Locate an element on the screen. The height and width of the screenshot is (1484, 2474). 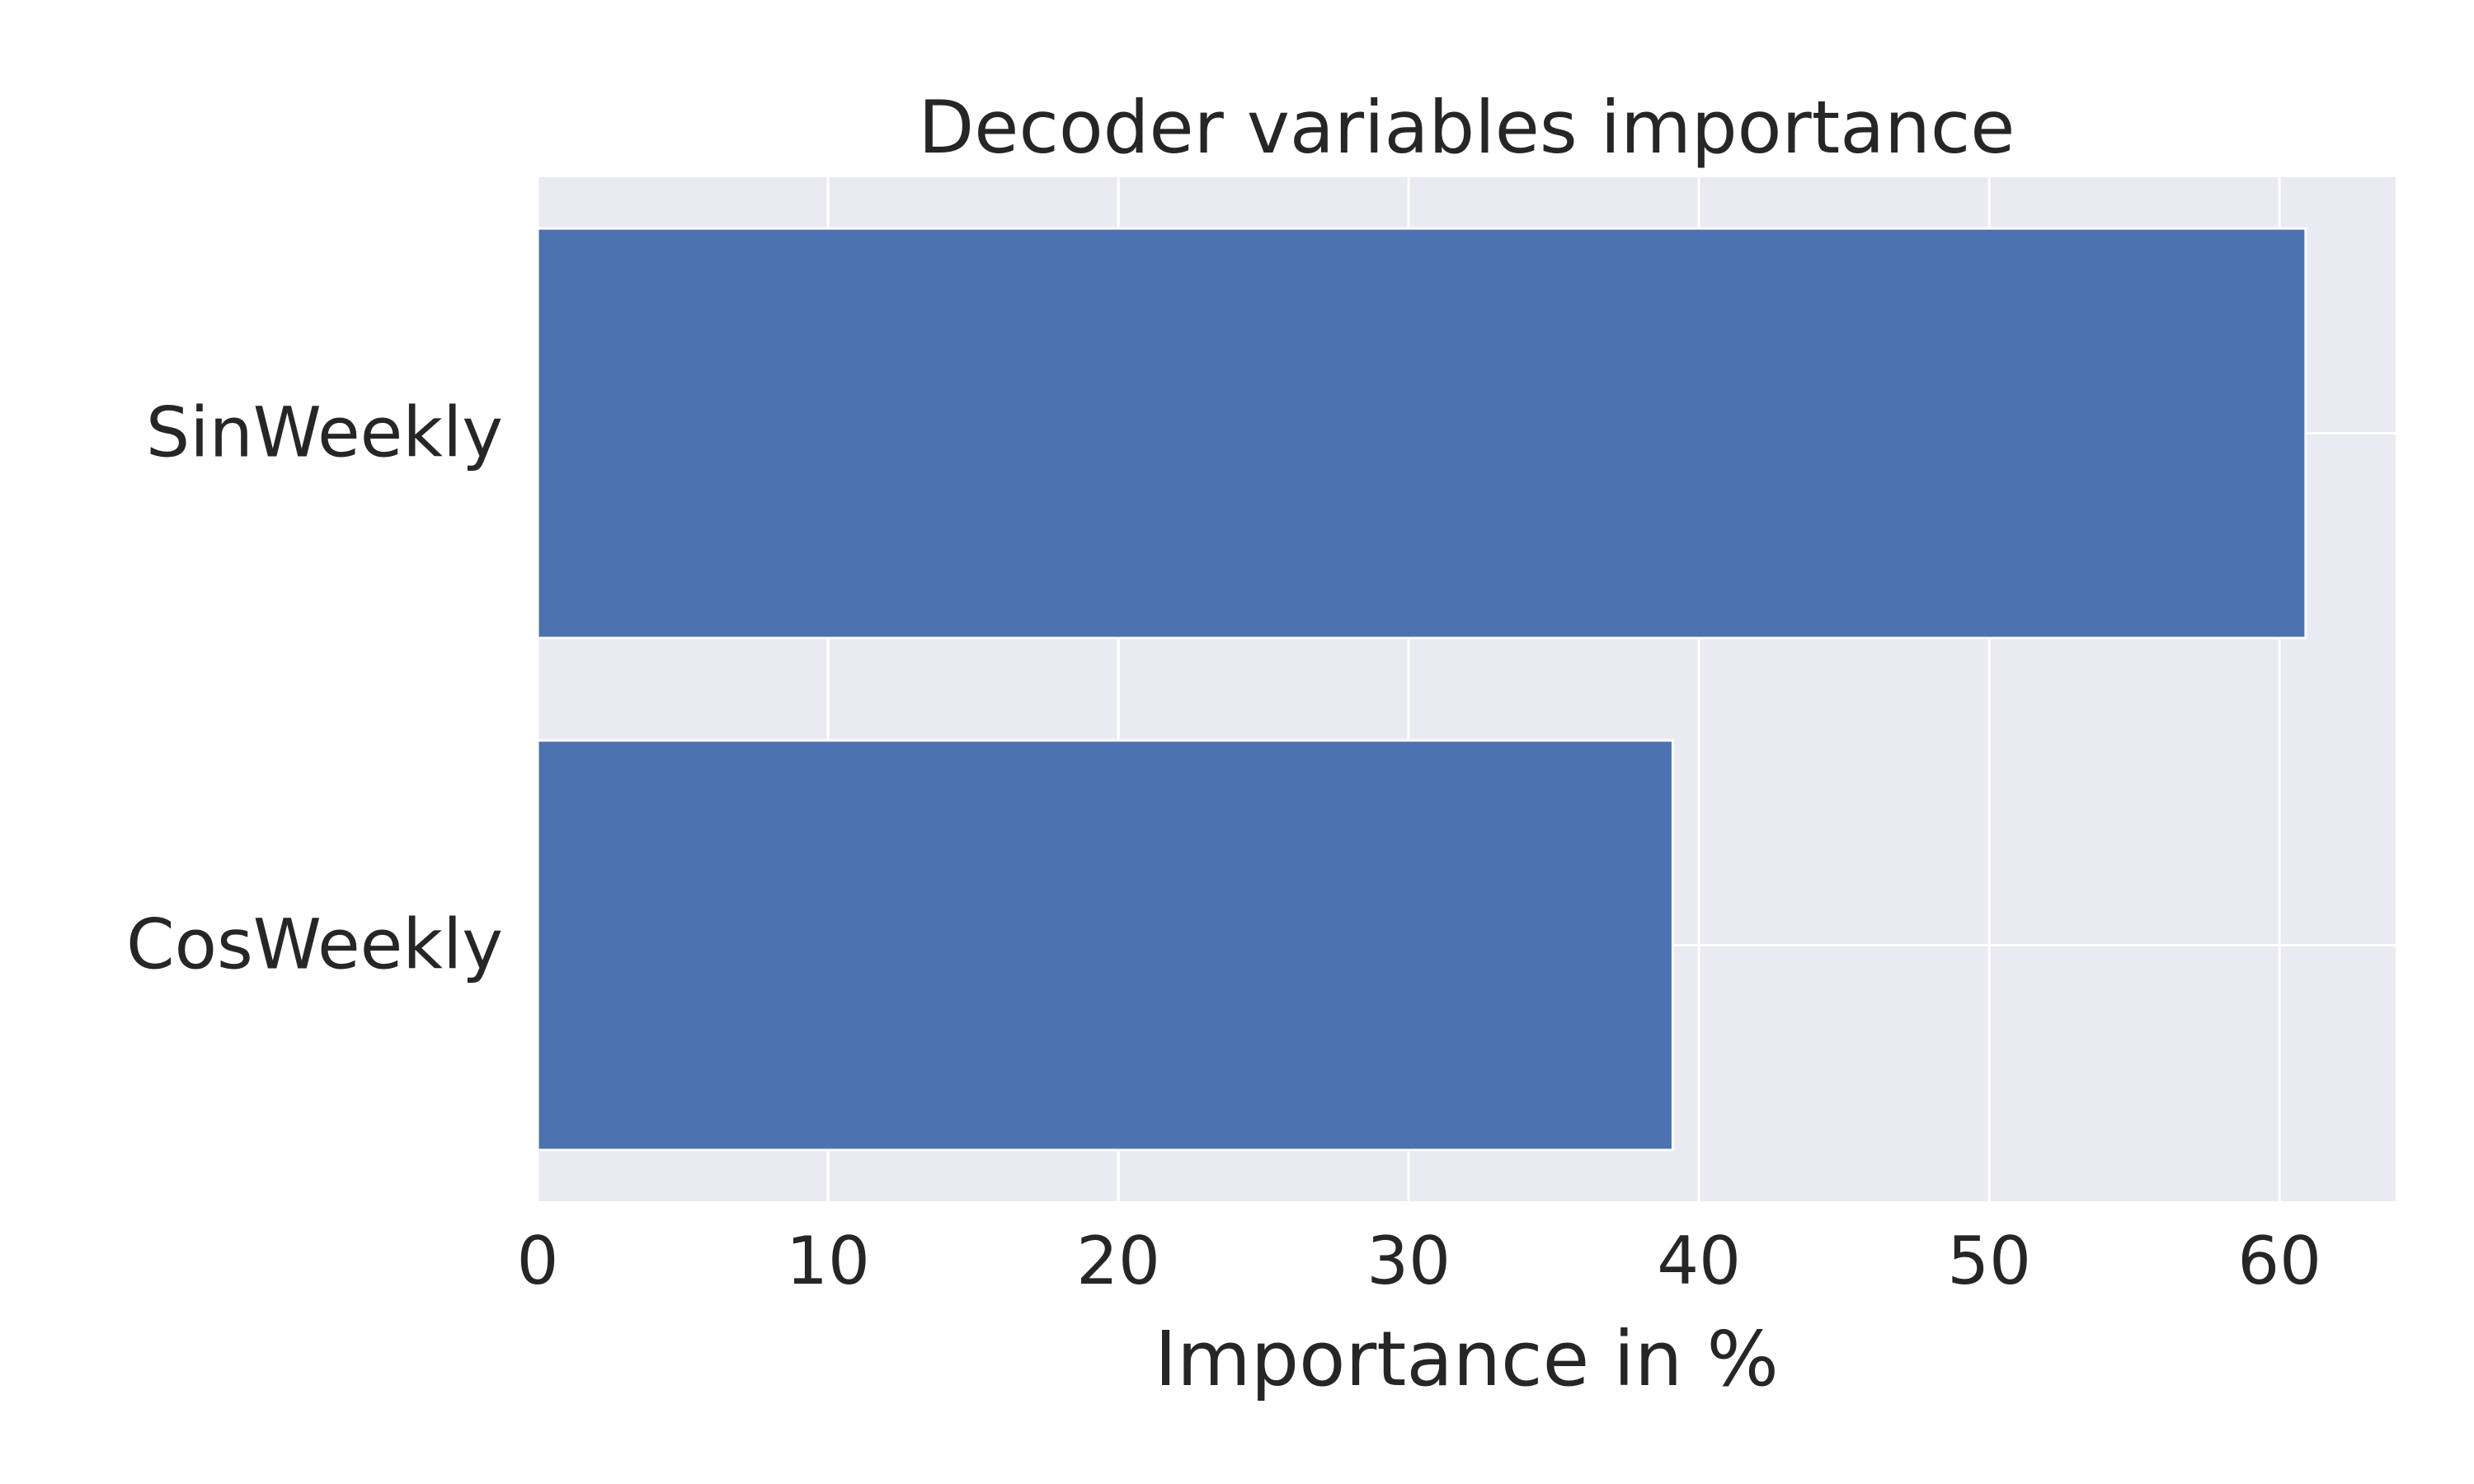
x-tick-labels: 0 10 20 30 40 50 60 is located at coordinates (1419, 1261).